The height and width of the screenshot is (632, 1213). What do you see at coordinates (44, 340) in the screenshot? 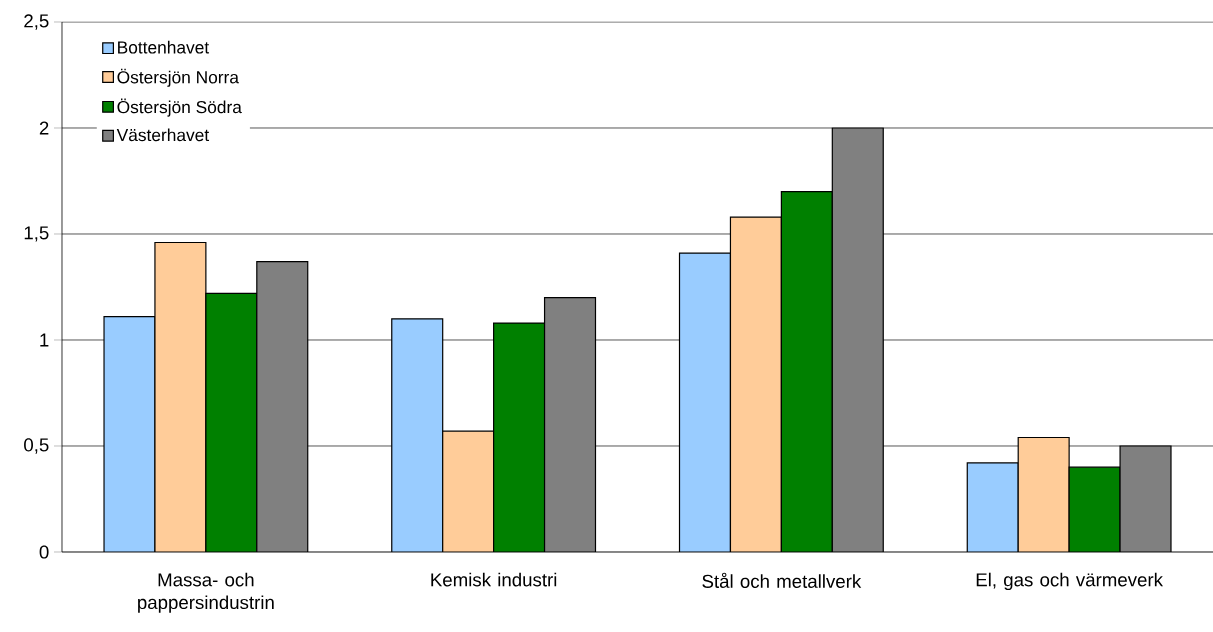
I see `y-tick-label: 1` at bounding box center [44, 340].